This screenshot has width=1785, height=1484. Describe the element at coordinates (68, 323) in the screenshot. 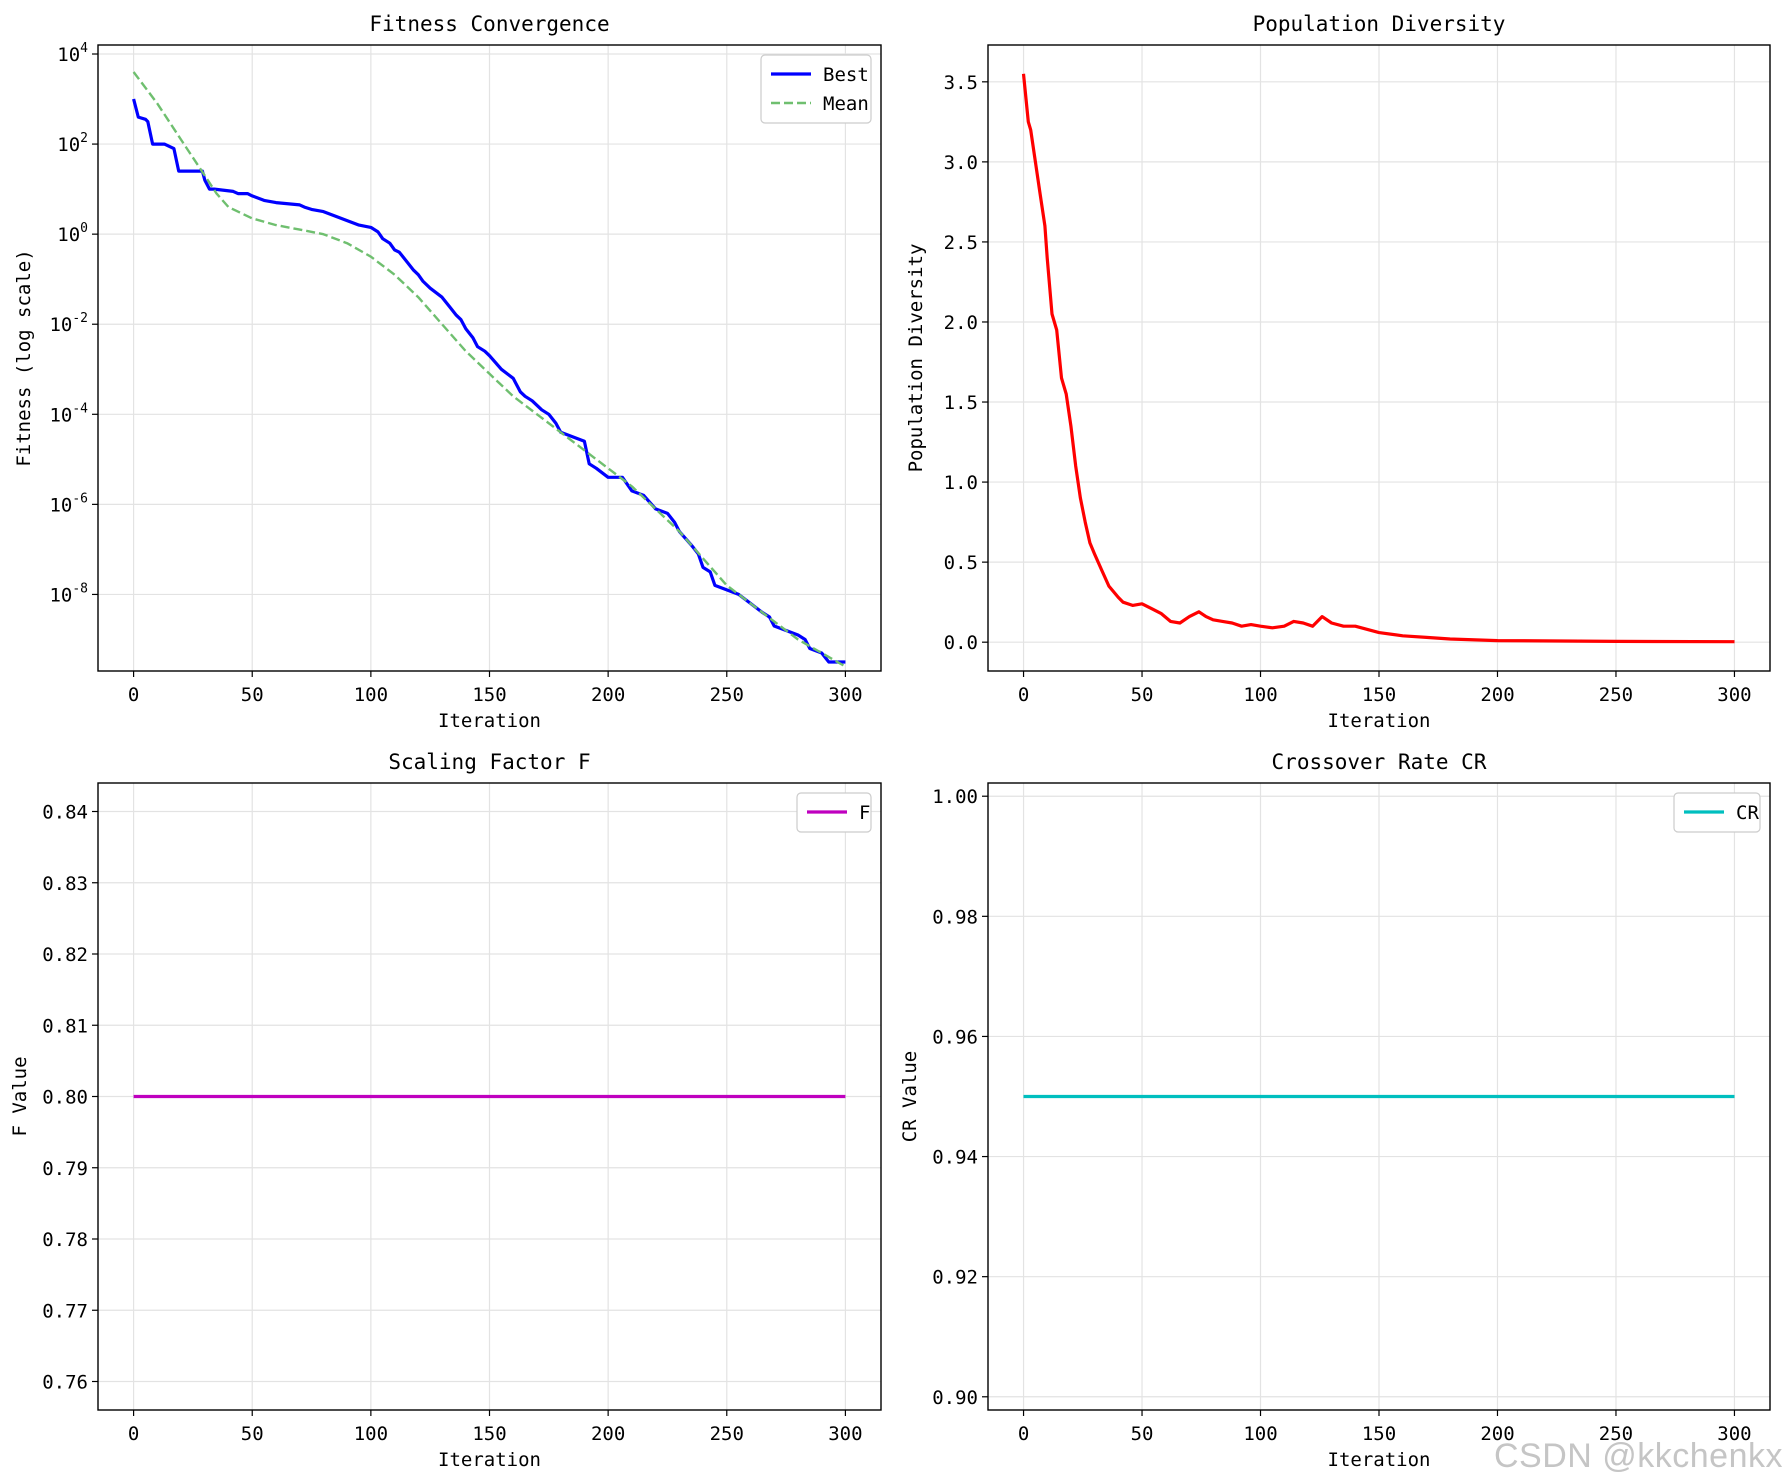

I see `y-tick-label: 10⁻²` at that location.